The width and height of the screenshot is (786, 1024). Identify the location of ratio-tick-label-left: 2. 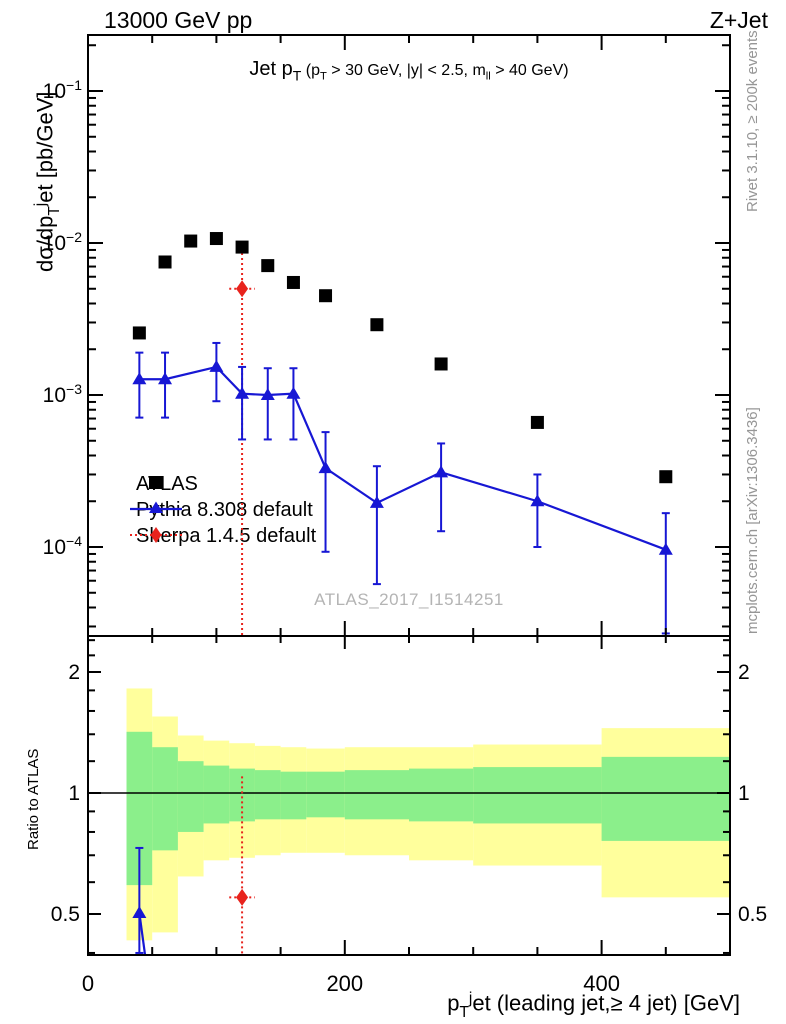
(74, 672).